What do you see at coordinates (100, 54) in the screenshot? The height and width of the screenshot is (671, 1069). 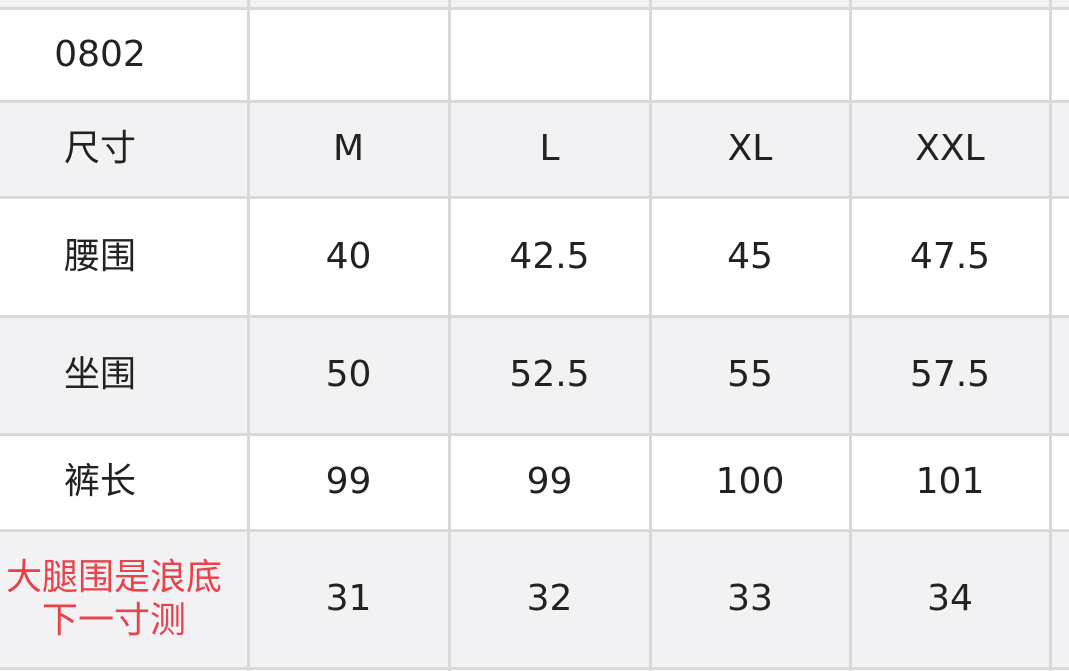 I see `row-header: 0802` at bounding box center [100, 54].